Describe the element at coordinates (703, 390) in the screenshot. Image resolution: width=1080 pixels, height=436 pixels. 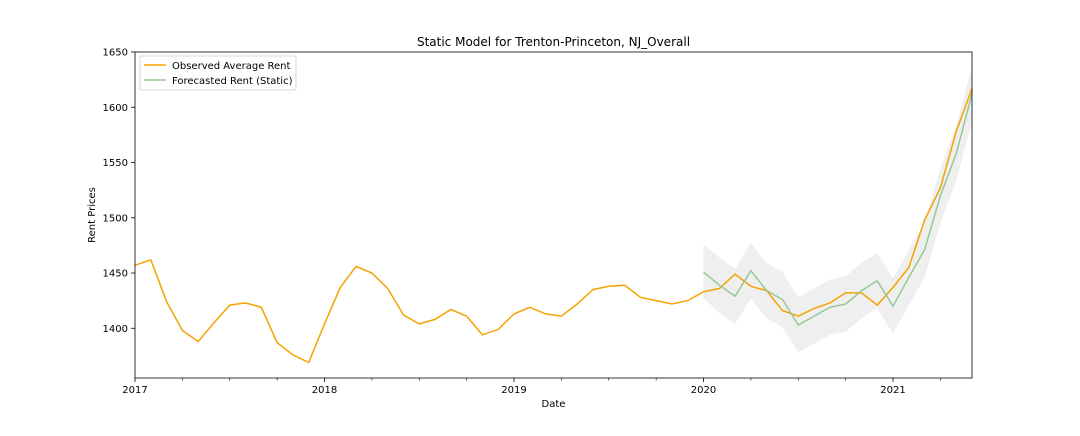
I see `x-tick-label: 2020` at that location.